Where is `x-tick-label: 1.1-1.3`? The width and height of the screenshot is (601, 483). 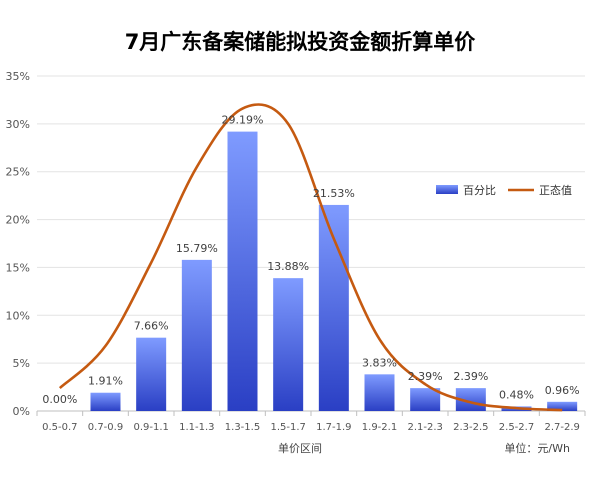 x-tick-label: 1.1-1.3 is located at coordinates (196, 427).